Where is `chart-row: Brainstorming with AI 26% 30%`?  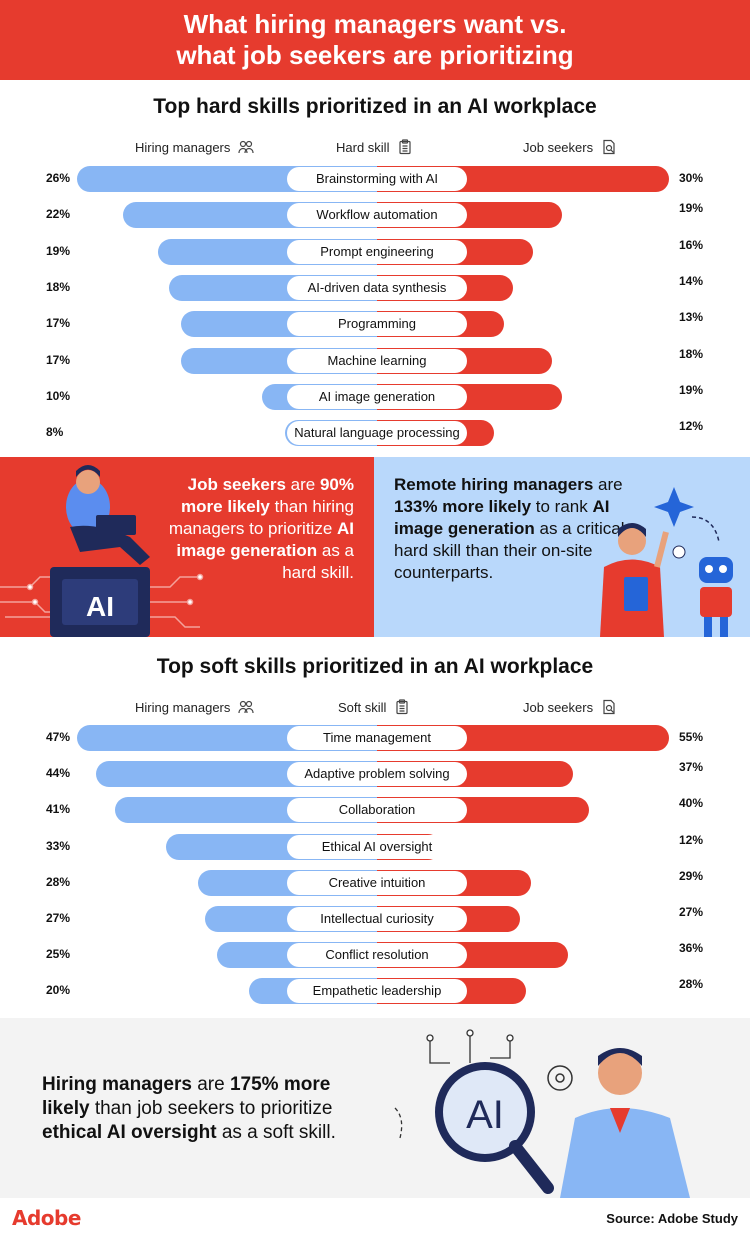
chart-row: Brainstorming with AI 26% 30% is located at coordinates (375, 179).